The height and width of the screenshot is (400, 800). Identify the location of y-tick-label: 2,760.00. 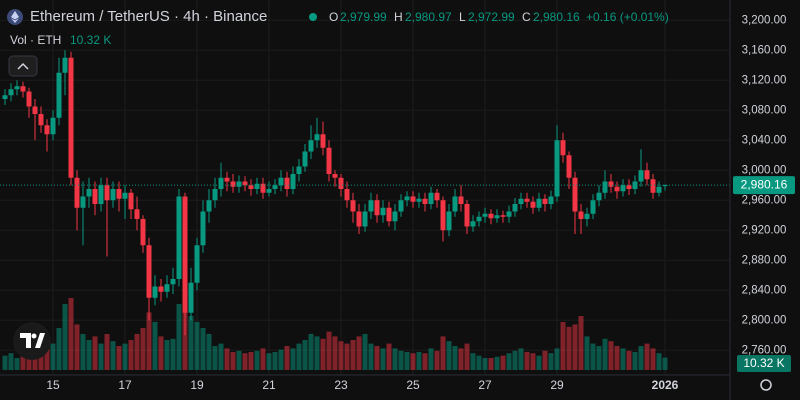
(764, 350).